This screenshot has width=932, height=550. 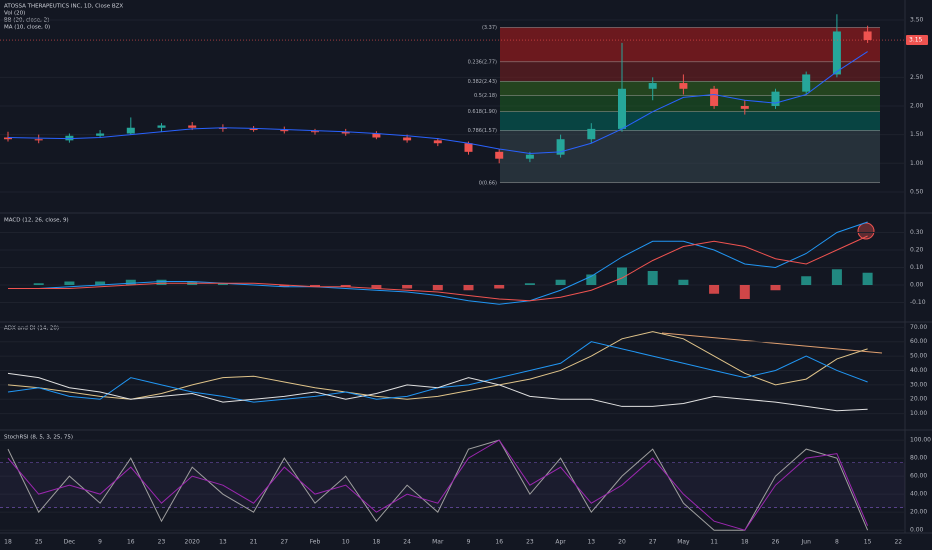 What do you see at coordinates (63, 7) in the screenshot?
I see `chart-title: ATOSSA THERAPEUTICS INC, 1D, Close BZX` at bounding box center [63, 7].